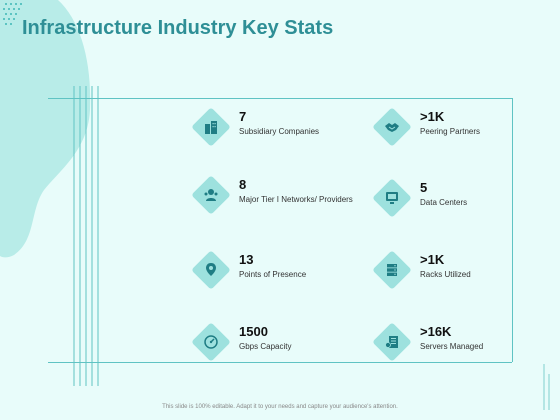 This screenshot has height=420, width=560. What do you see at coordinates (444, 202) in the screenshot?
I see `stat-label: Data Centers` at bounding box center [444, 202].